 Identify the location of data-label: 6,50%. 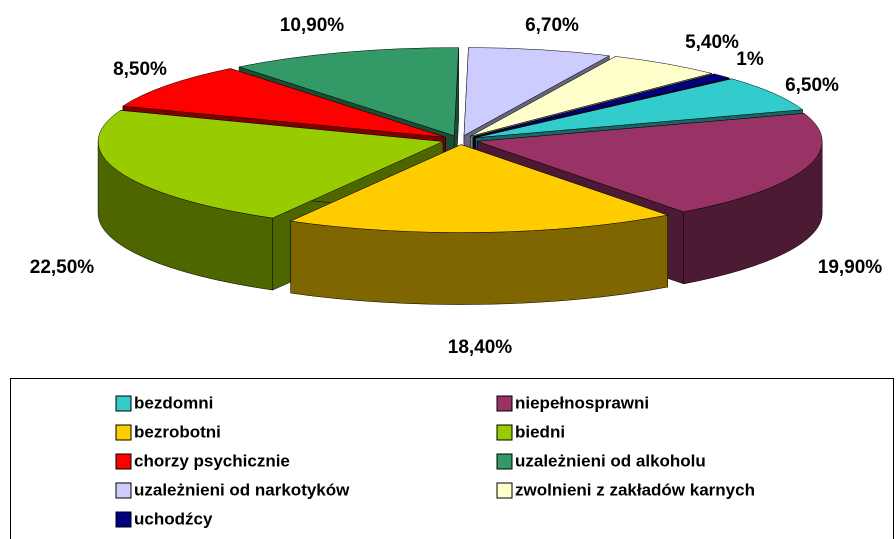
(812, 85).